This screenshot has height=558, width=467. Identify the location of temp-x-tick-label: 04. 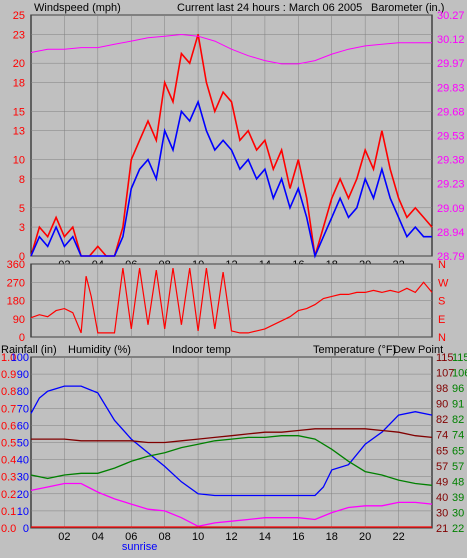
(98, 537).